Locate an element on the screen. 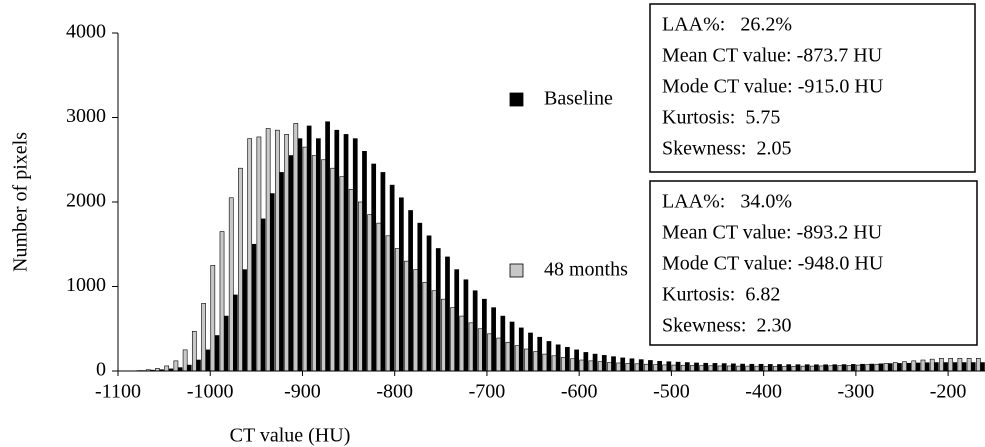  stats-box is located at coordinates (812, 88).